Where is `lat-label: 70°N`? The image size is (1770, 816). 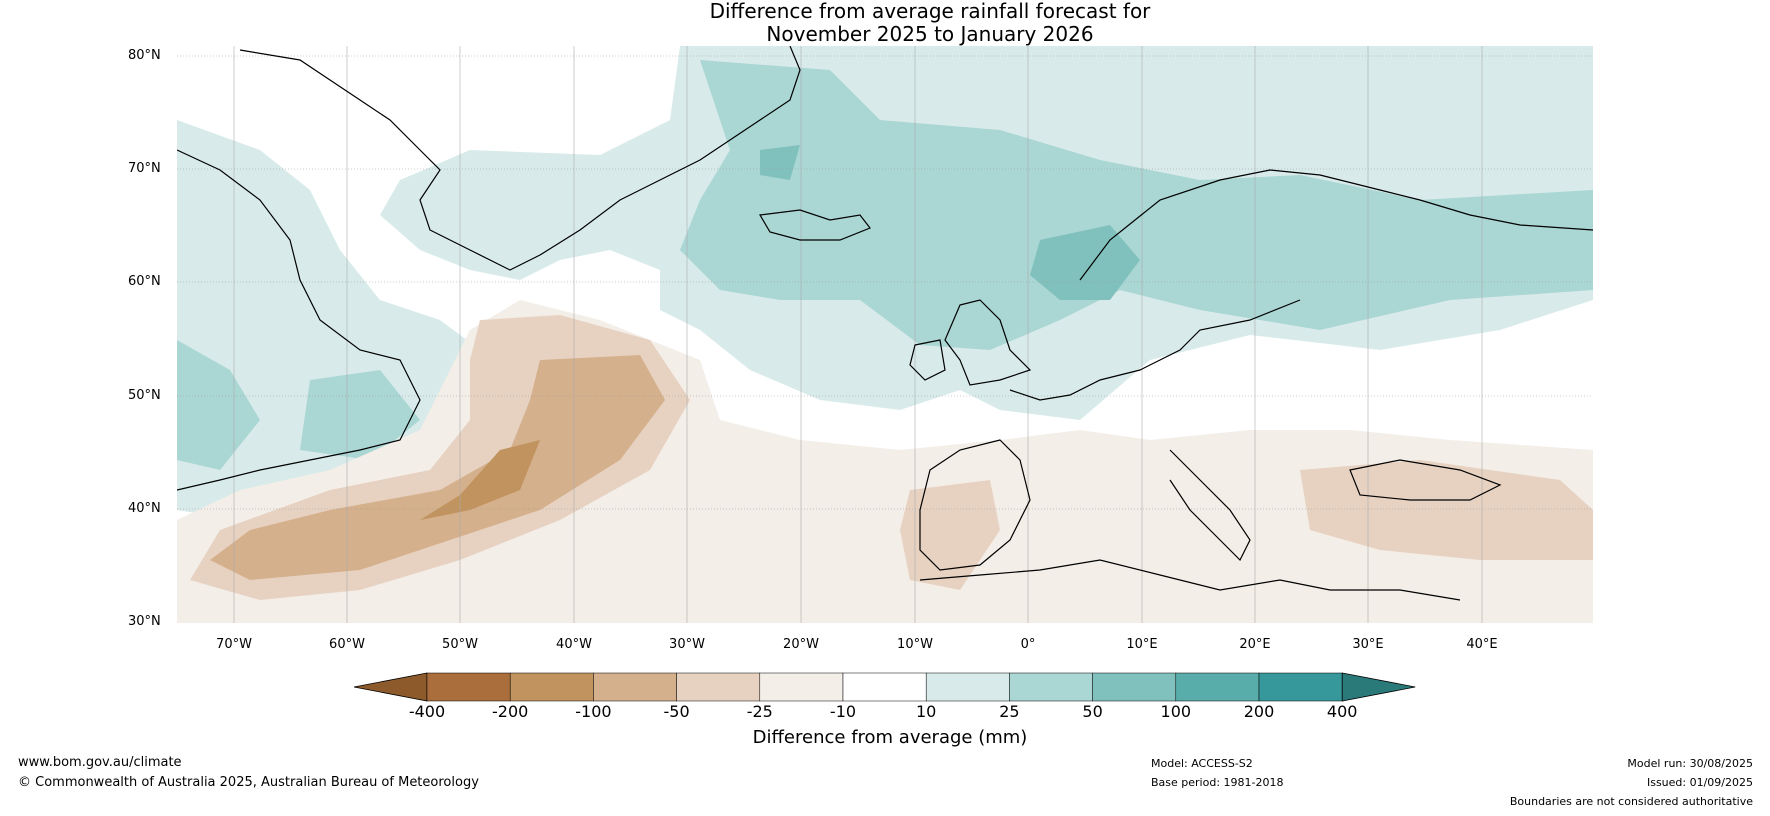 lat-label: 70°N is located at coordinates (144, 168).